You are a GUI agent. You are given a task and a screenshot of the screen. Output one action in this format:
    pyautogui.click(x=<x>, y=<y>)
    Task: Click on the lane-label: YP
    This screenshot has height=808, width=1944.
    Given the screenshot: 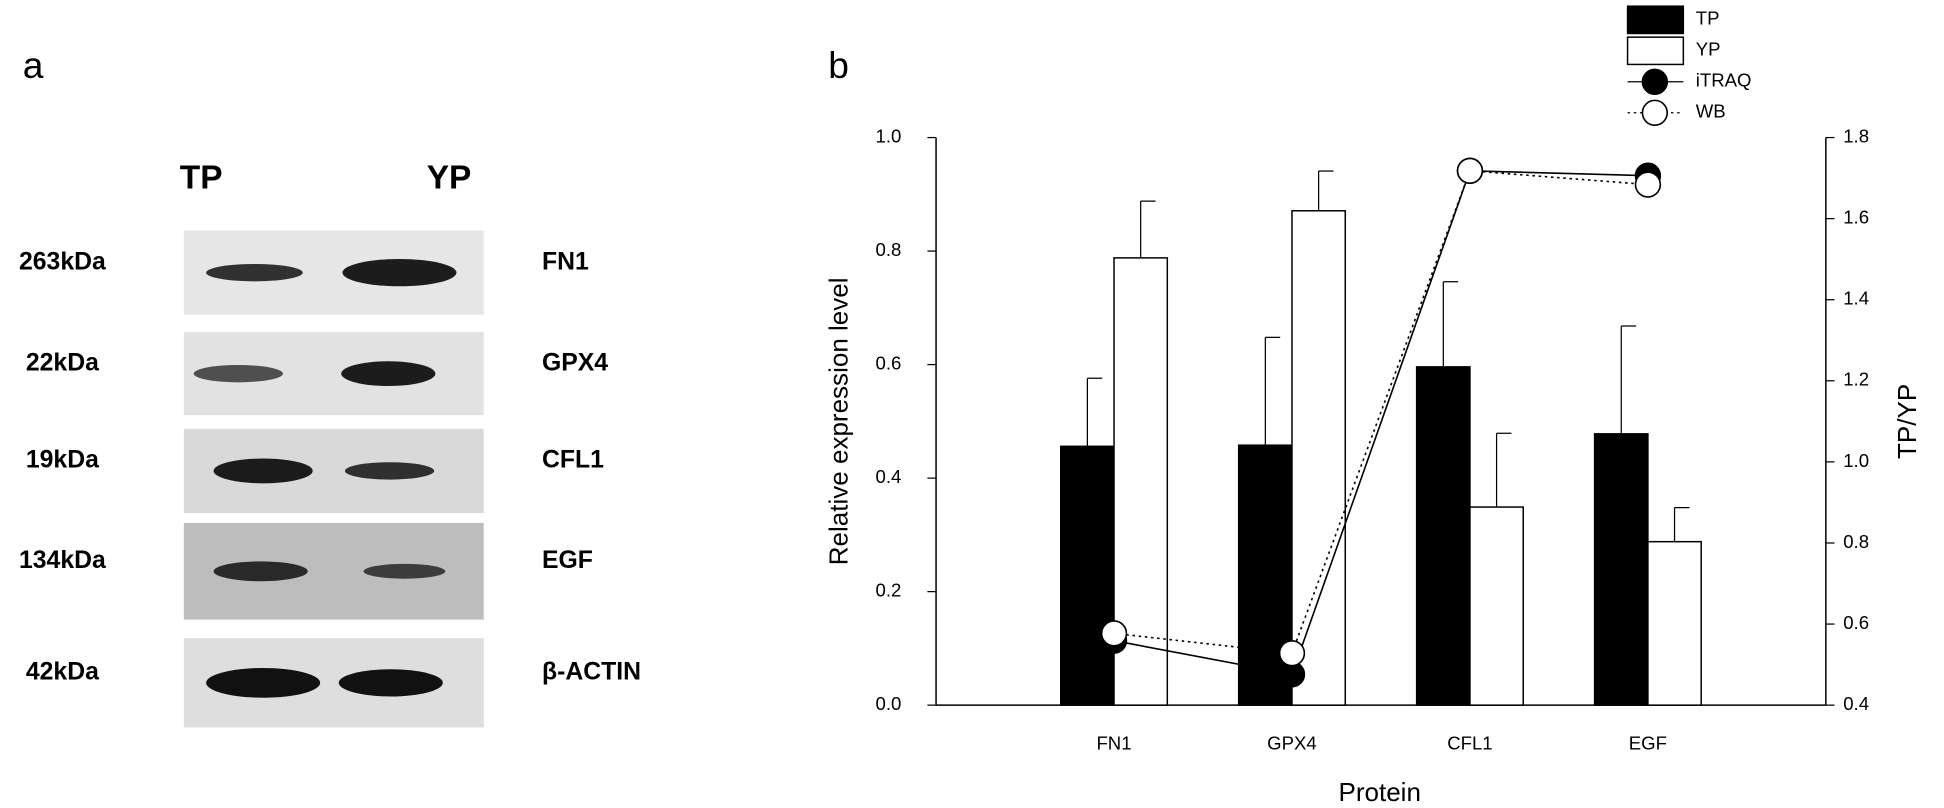 What is the action you would take?
    pyautogui.click(x=449, y=178)
    